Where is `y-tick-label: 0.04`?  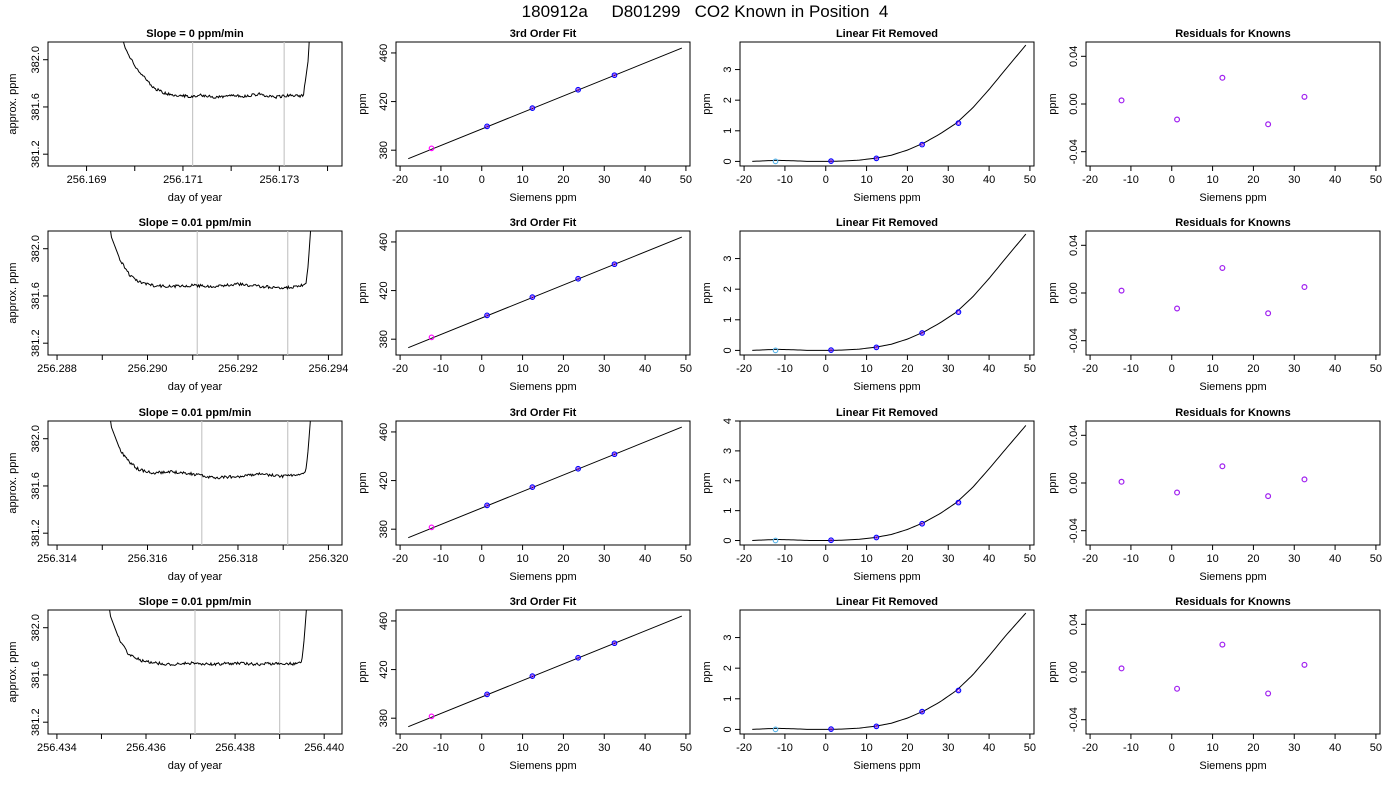 y-tick-label: 0.04 is located at coordinates (1074, 435).